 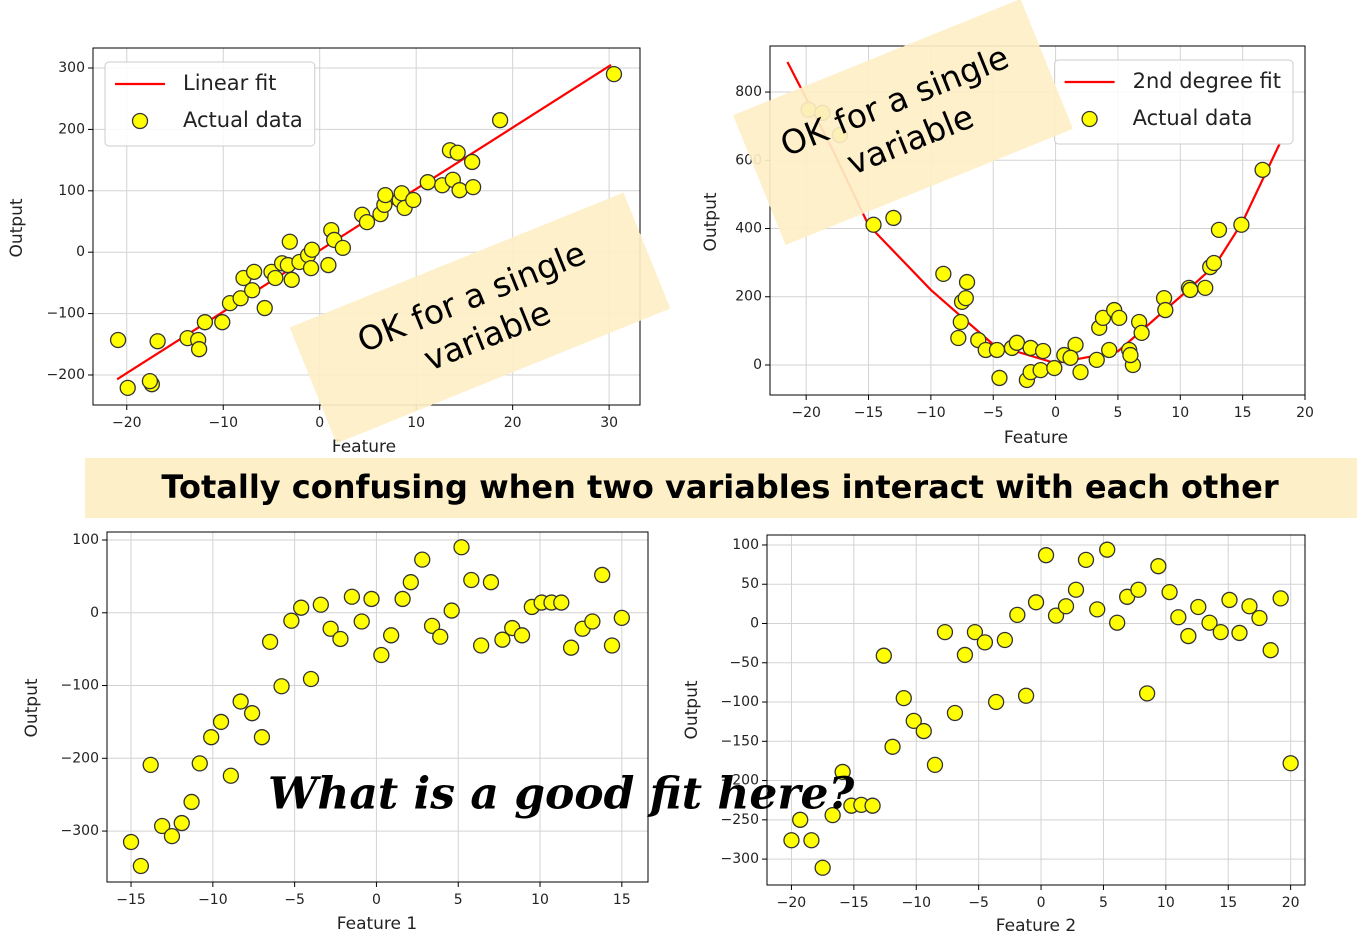 I want to click on legend: 2nd degree fit Actual data, so click(x=1174, y=102).